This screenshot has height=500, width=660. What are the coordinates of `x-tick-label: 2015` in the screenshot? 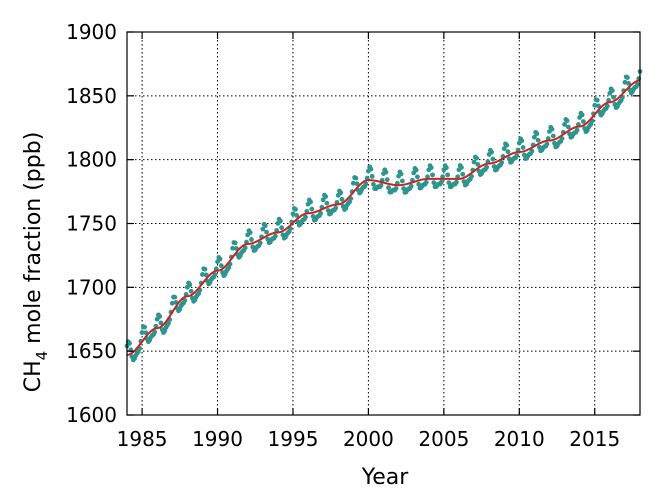 It's located at (594, 439).